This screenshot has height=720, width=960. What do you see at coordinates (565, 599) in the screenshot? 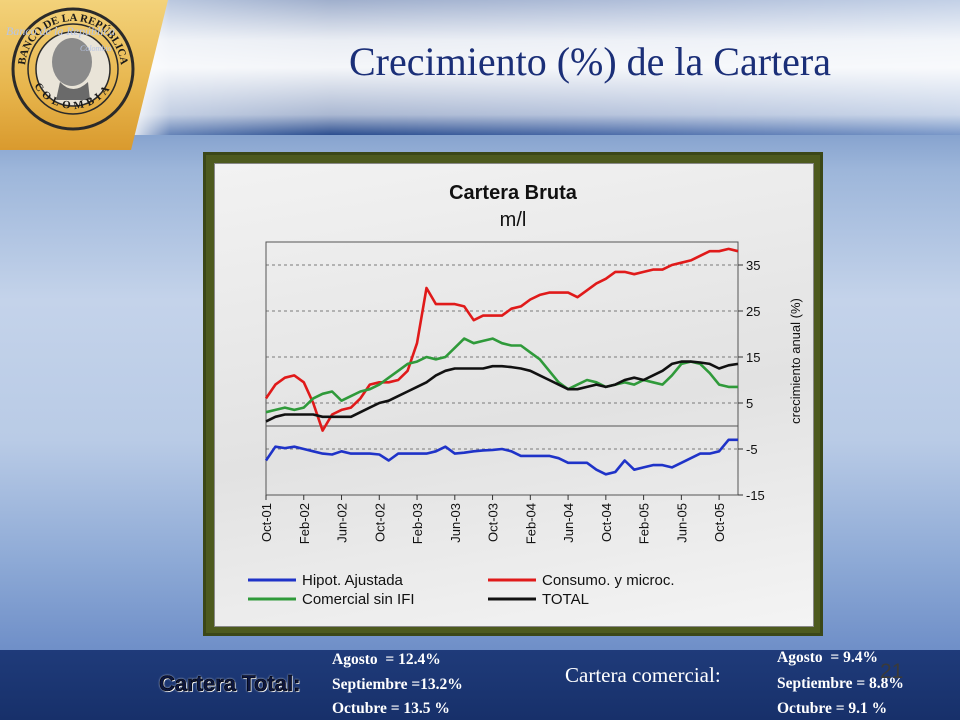
I see `legend-label: TOTAL` at bounding box center [565, 599].